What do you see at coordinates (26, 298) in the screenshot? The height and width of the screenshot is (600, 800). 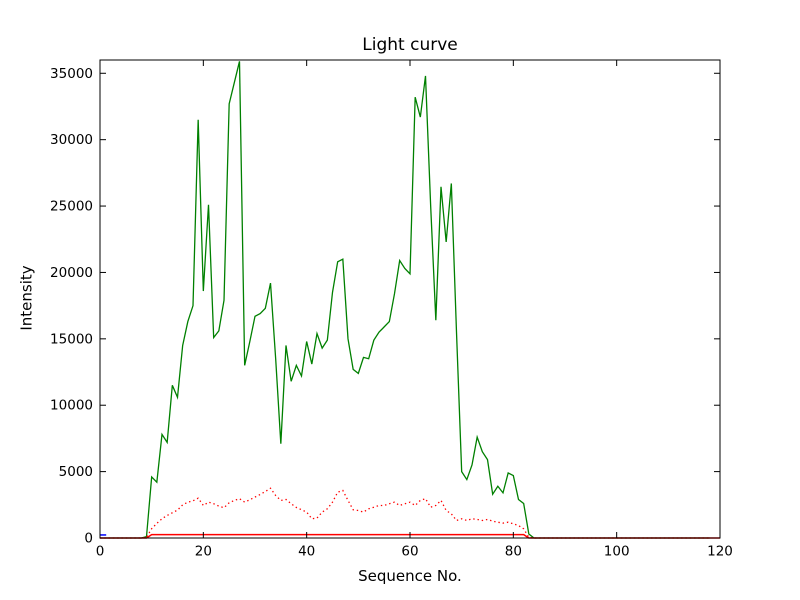 I see `y-axis-label-text: Intensity` at bounding box center [26, 298].